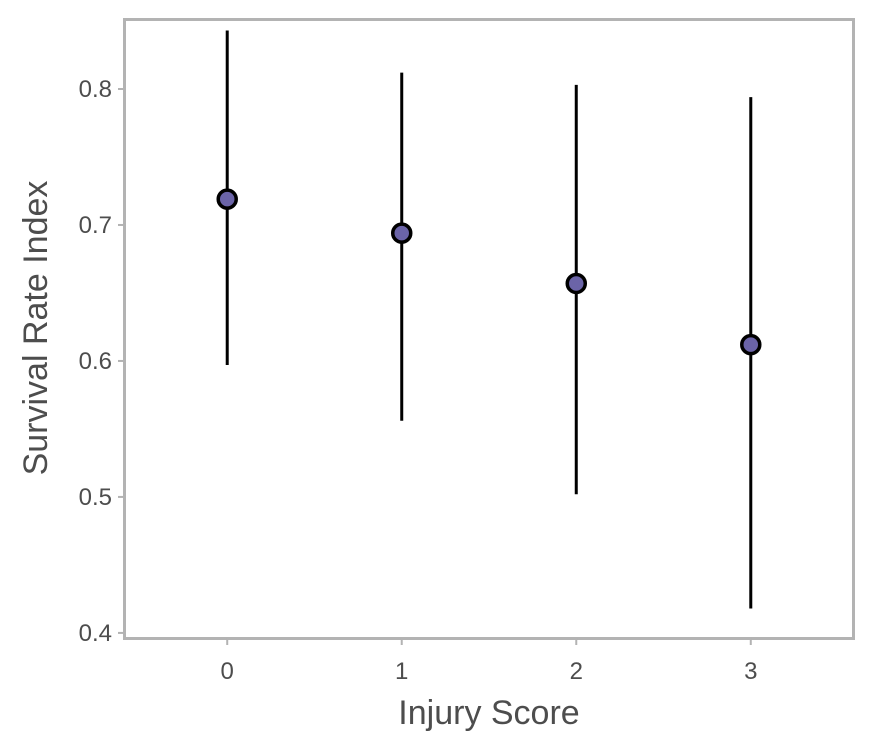 This screenshot has height=750, width=875. I want to click on x-tick-label: 0, so click(227, 671).